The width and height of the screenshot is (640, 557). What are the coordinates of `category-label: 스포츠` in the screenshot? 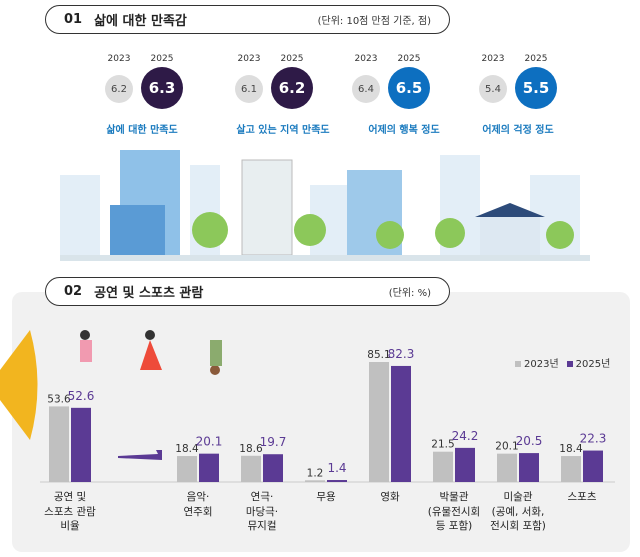 It's located at (582, 497).